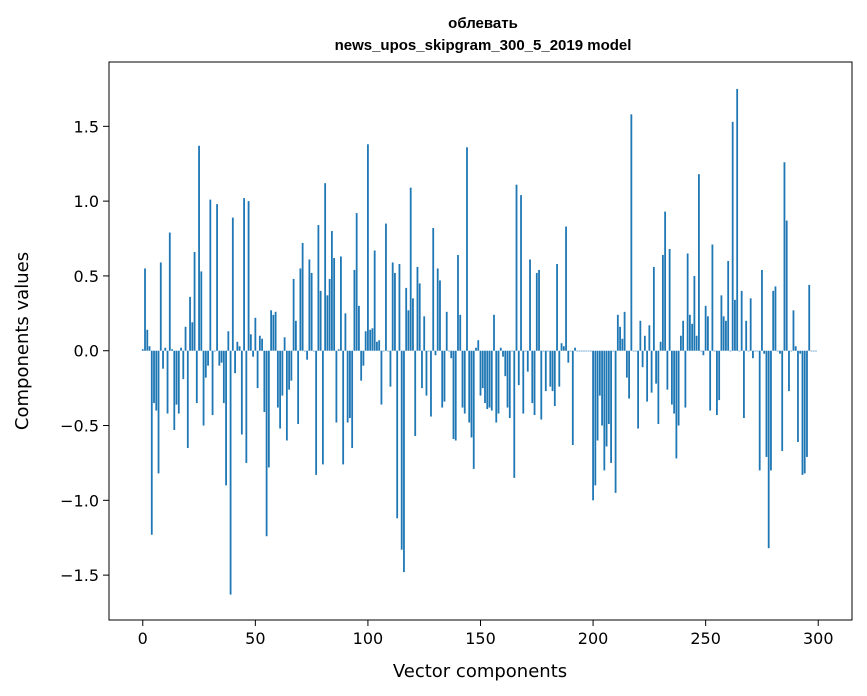 The height and width of the screenshot is (696, 867). I want to click on y-ticks: −1.5 −1.0 −0.5 0.0 0.5 1.0 1.5, so click(84, 351).